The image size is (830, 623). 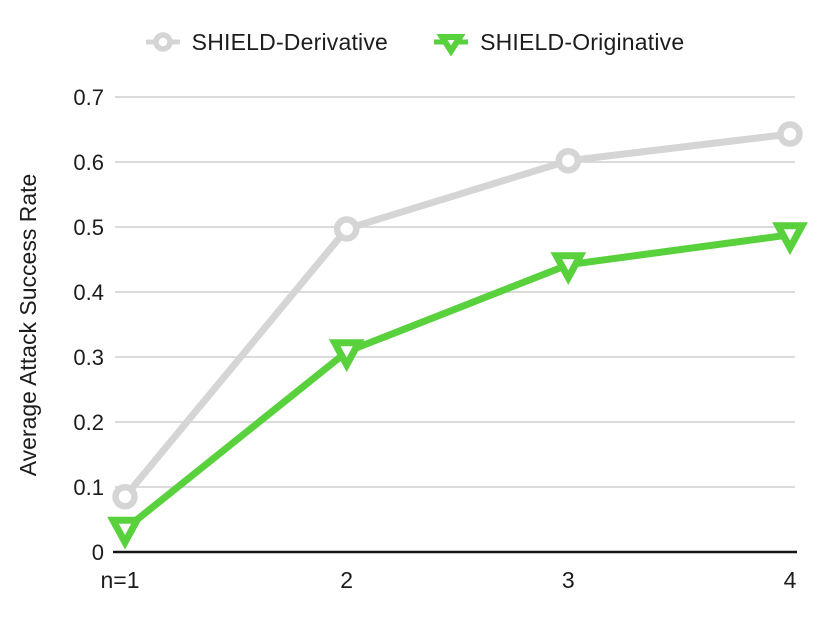 I want to click on y-axis-title: Average Attack Success Rate, so click(x=28, y=325).